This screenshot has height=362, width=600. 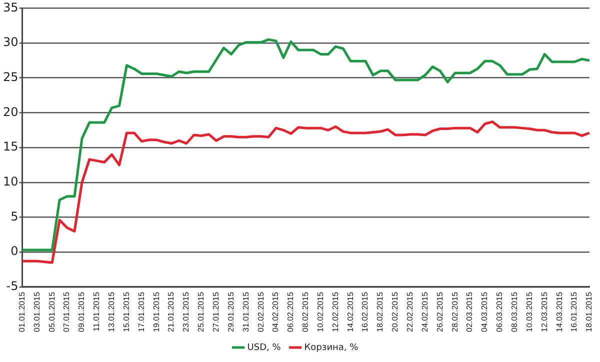 What do you see at coordinates (410, 311) in the screenshot?
I see `x-tick-label: 22.02.2015` at bounding box center [410, 311].